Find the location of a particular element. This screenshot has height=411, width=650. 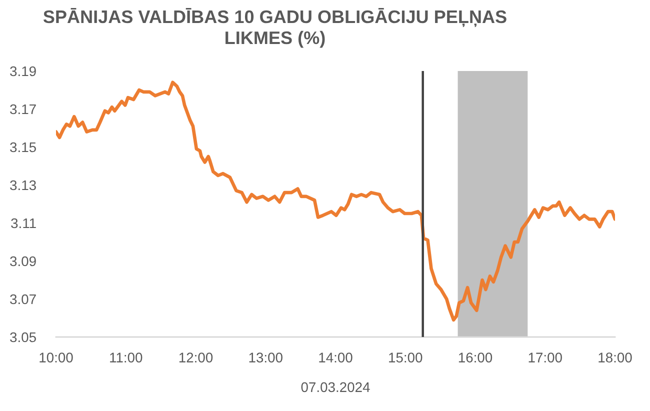

y-tick-label: 3.13 is located at coordinates (23, 185).